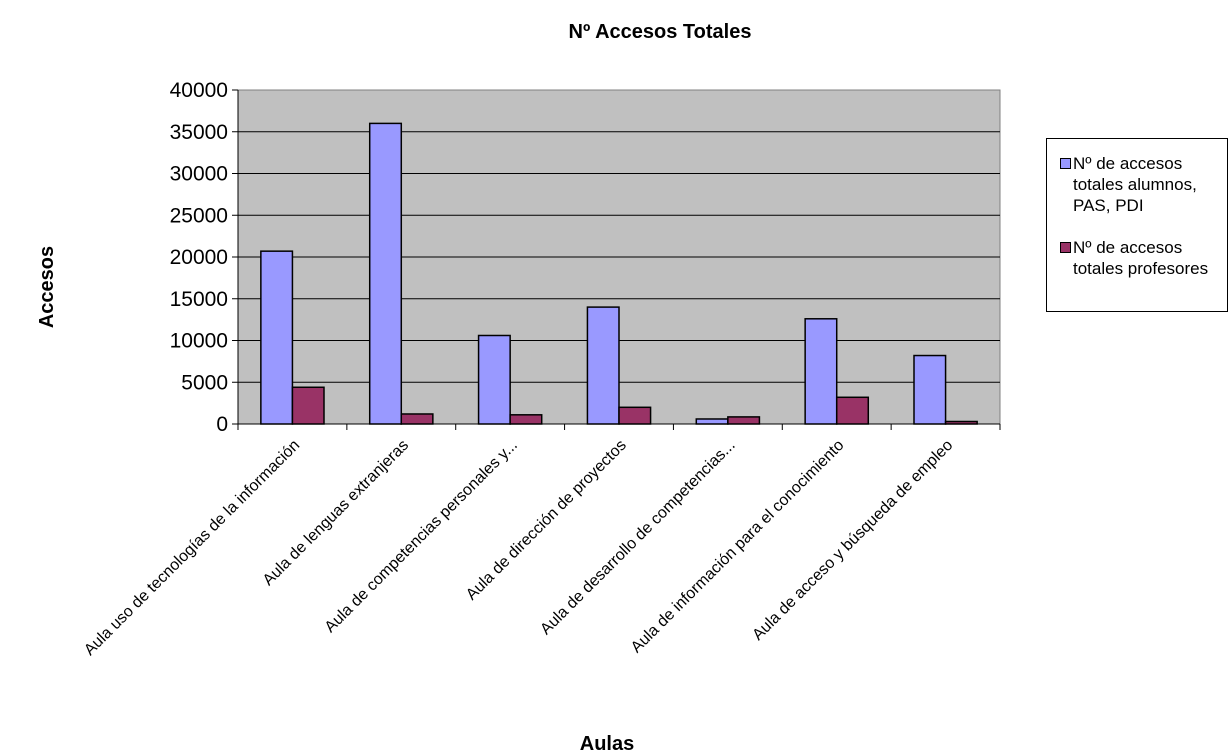  I want to click on y-tick-label: 10000, so click(199, 341).